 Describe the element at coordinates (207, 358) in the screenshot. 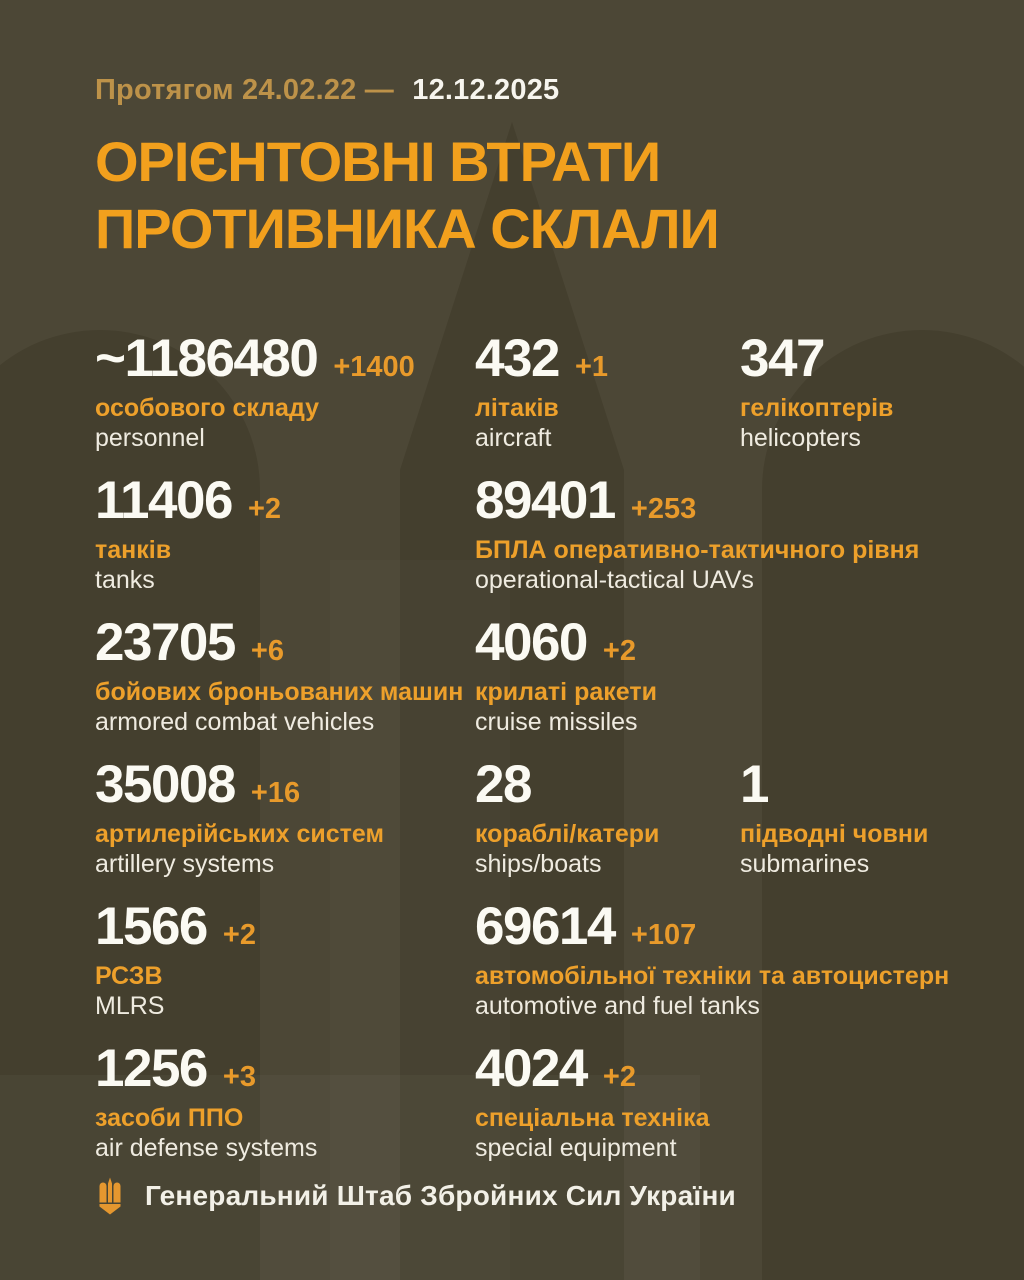

I see `stat-value: ~1186480` at that location.